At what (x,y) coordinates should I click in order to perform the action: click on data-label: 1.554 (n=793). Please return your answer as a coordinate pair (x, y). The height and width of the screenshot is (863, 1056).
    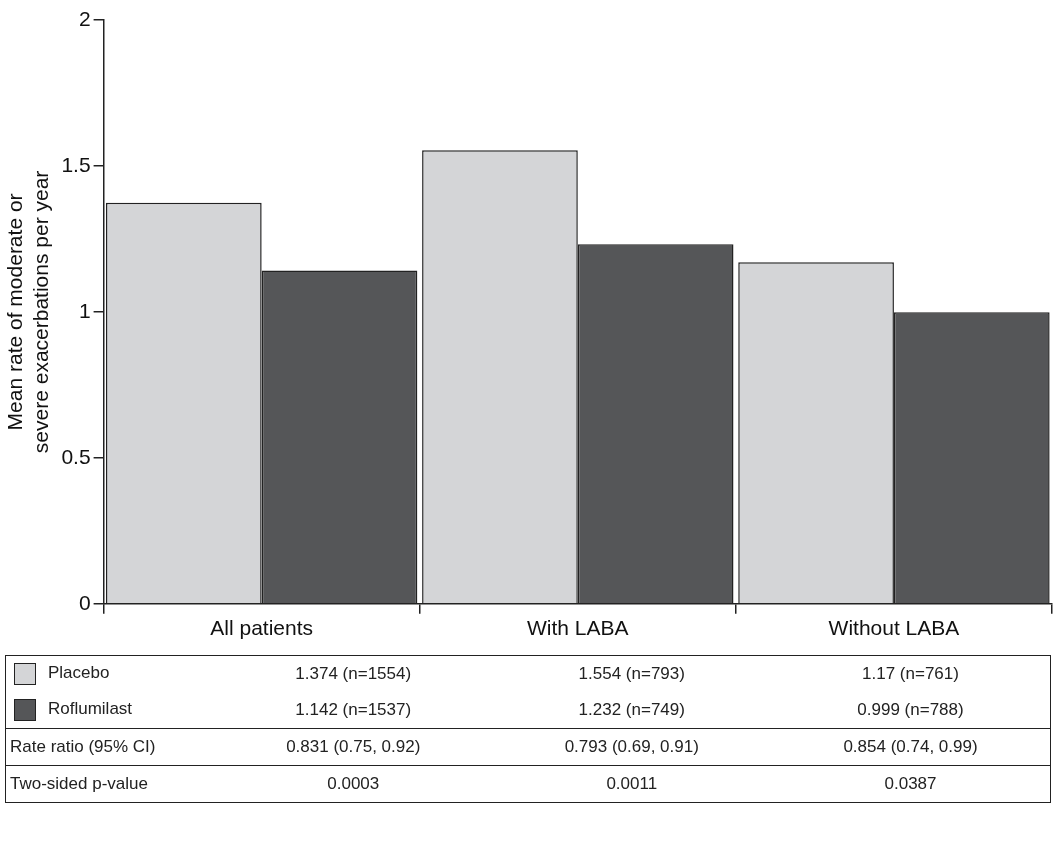
    Looking at the image, I should click on (631, 674).